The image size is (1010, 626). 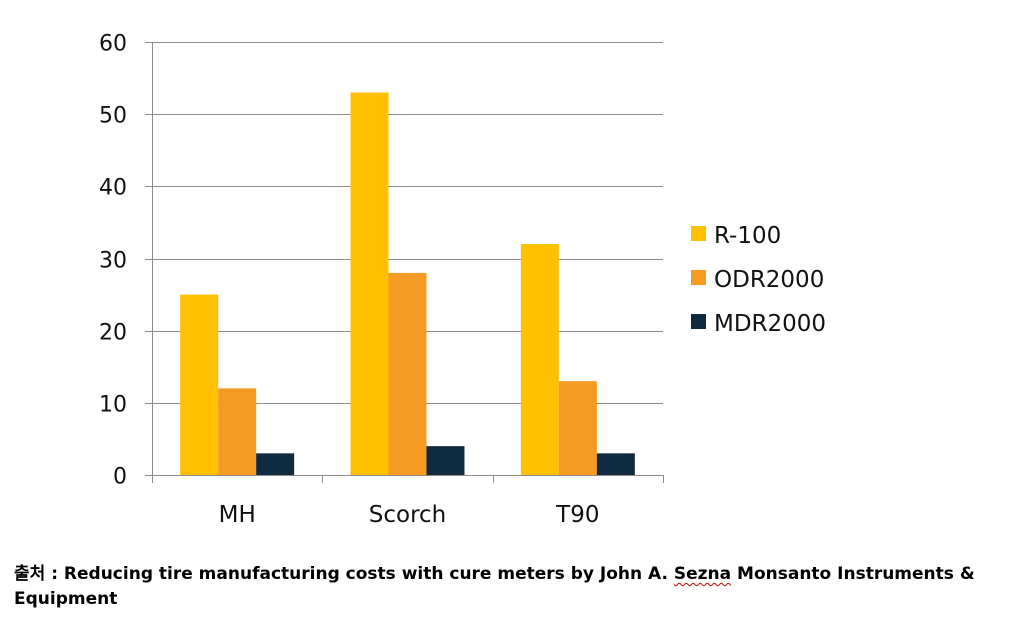 I want to click on y-tick-label: 0, so click(x=120, y=477).